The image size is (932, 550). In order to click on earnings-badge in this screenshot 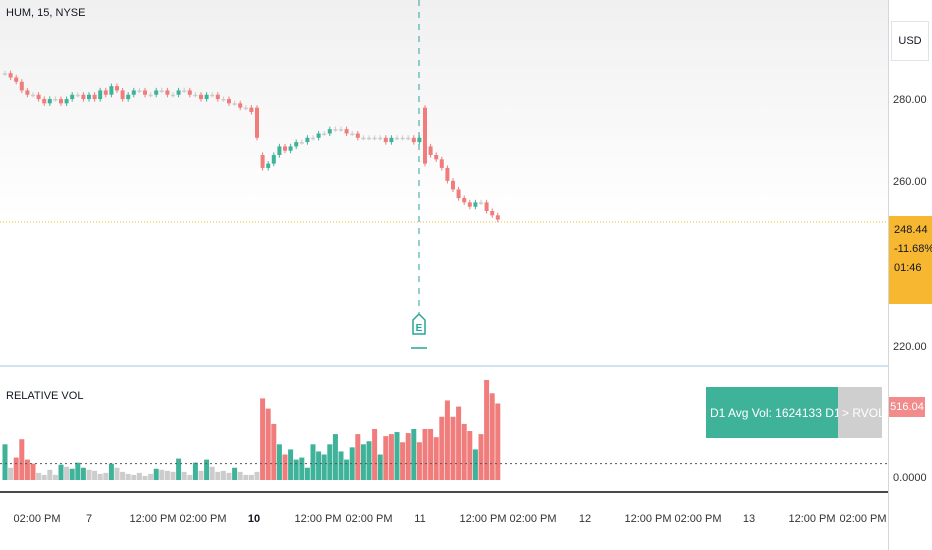, I will do `click(419, 323)`.